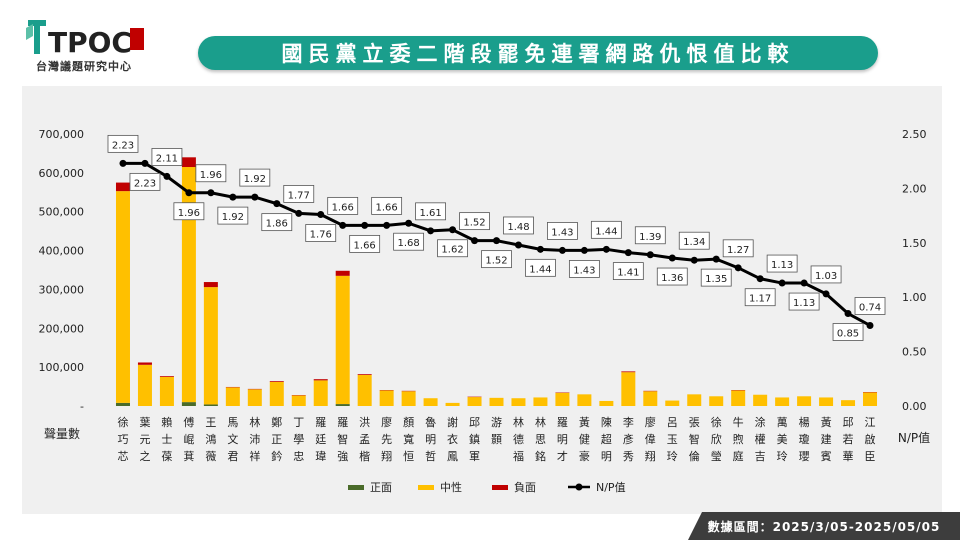 This screenshot has width=960, height=540. I want to click on np-data-label: 1.36, so click(672, 278).